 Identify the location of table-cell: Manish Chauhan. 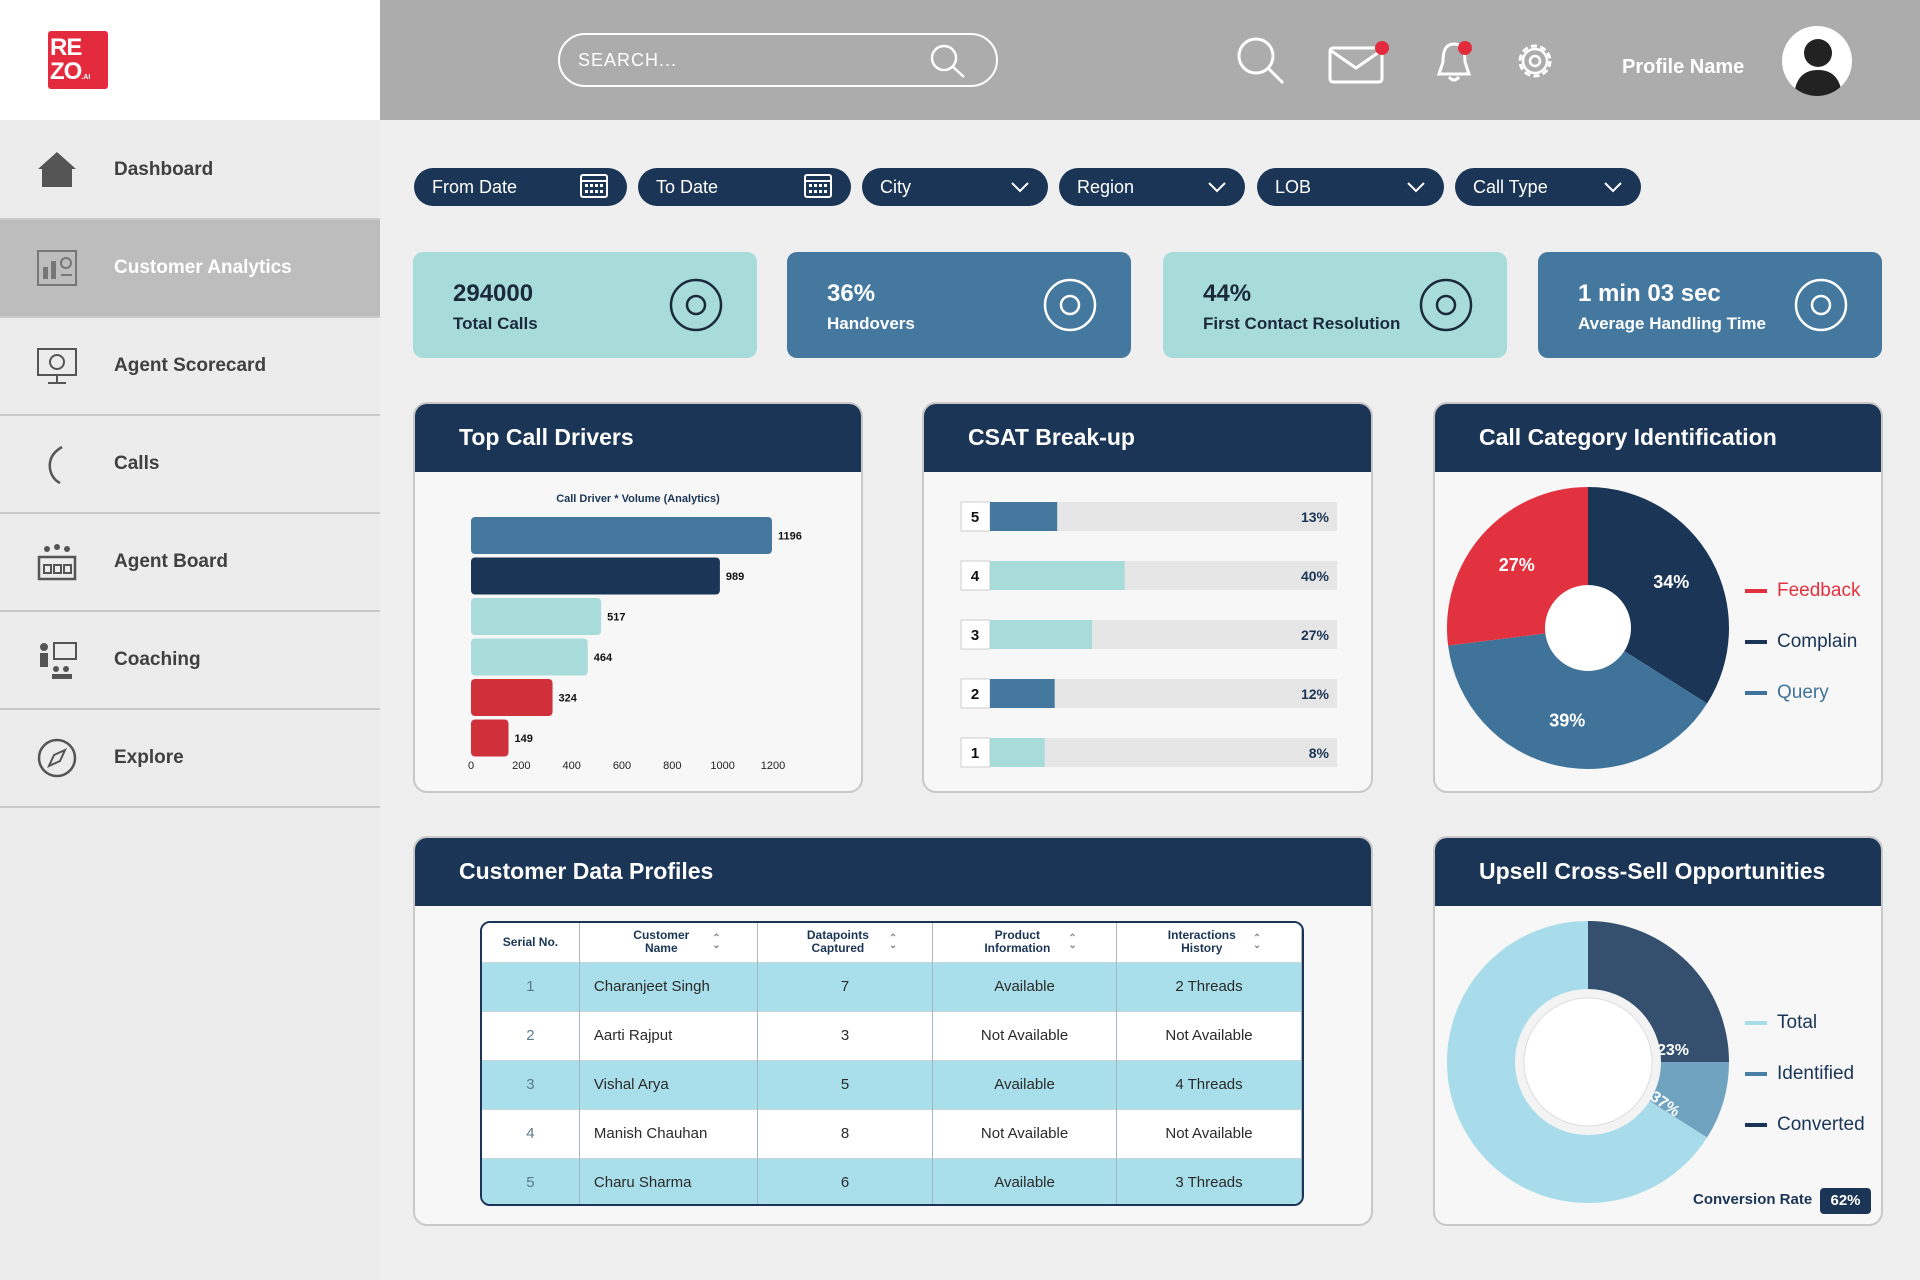
(669, 1133).